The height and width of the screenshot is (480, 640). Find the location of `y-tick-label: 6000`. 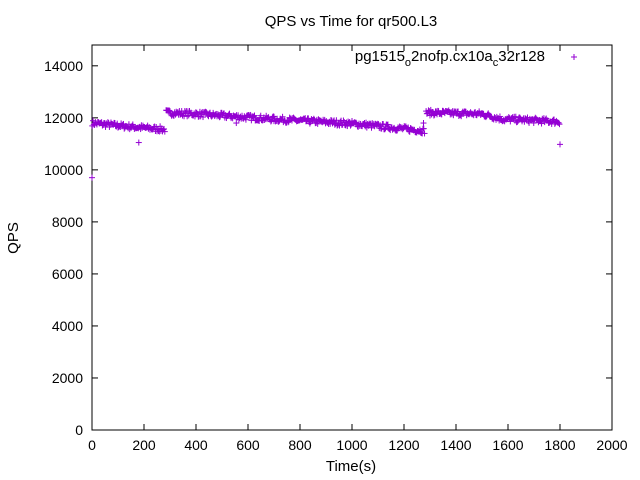

y-tick-label: 6000 is located at coordinates (67, 274).